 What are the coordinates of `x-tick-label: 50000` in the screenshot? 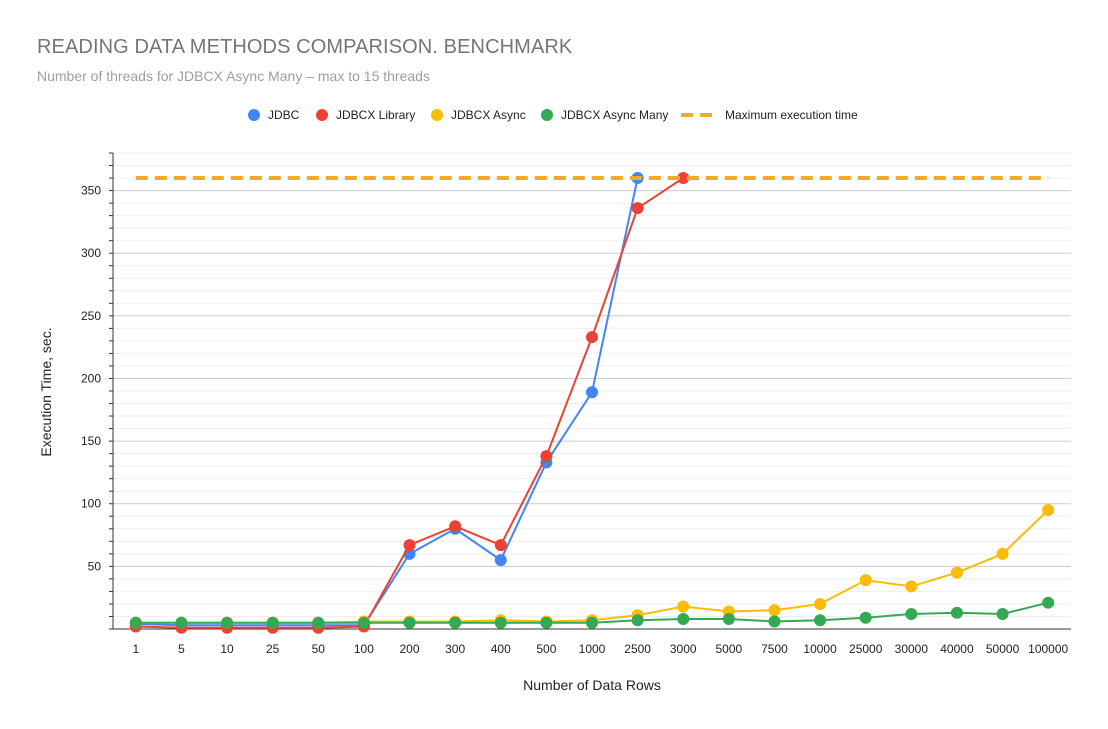 It's located at (1003, 649).